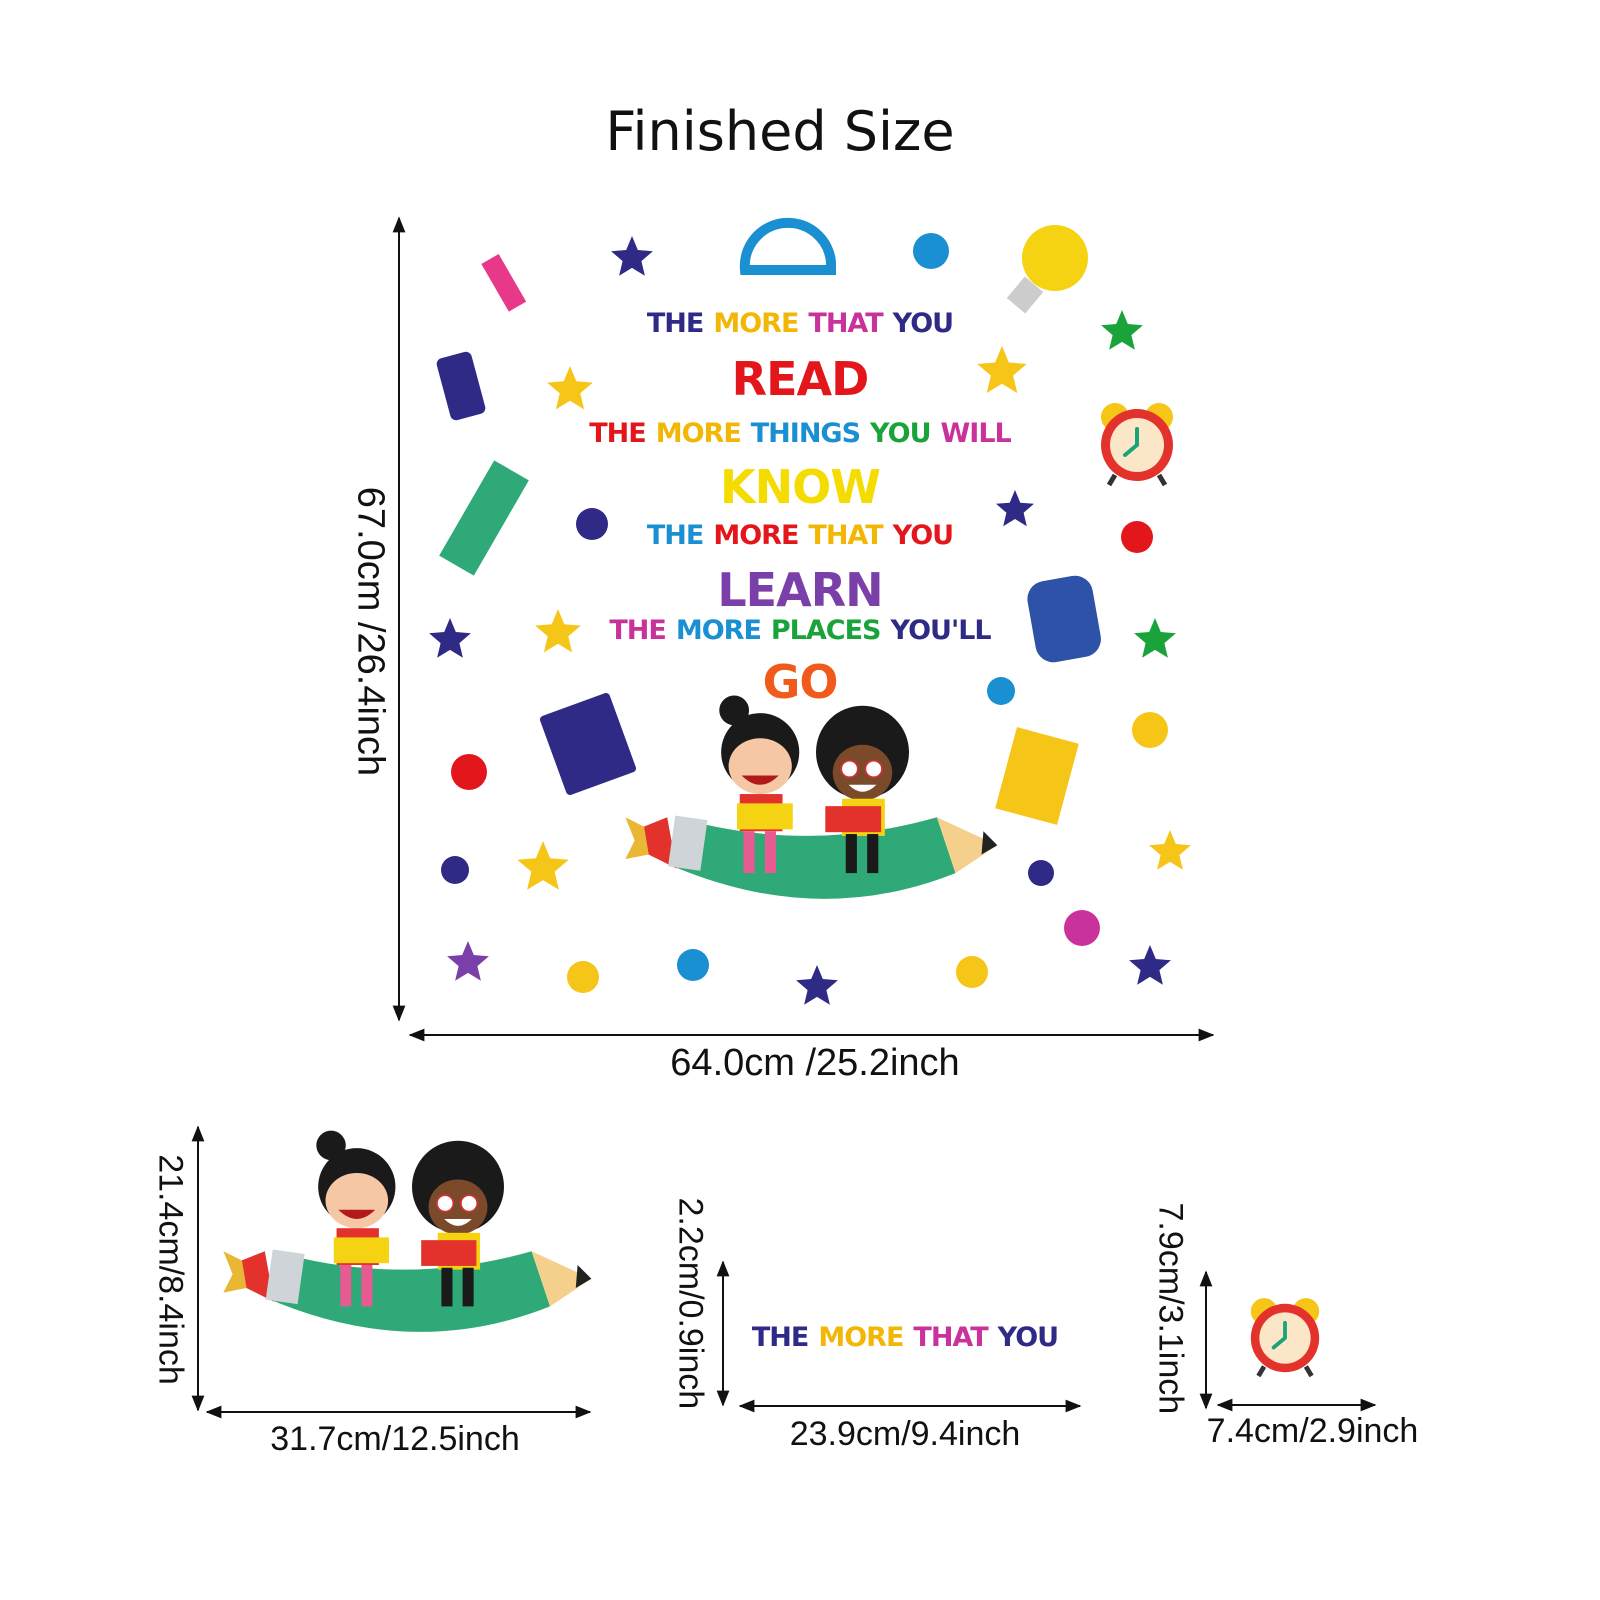  What do you see at coordinates (1064, 619) in the screenshot?
I see `backpack-icon` at bounding box center [1064, 619].